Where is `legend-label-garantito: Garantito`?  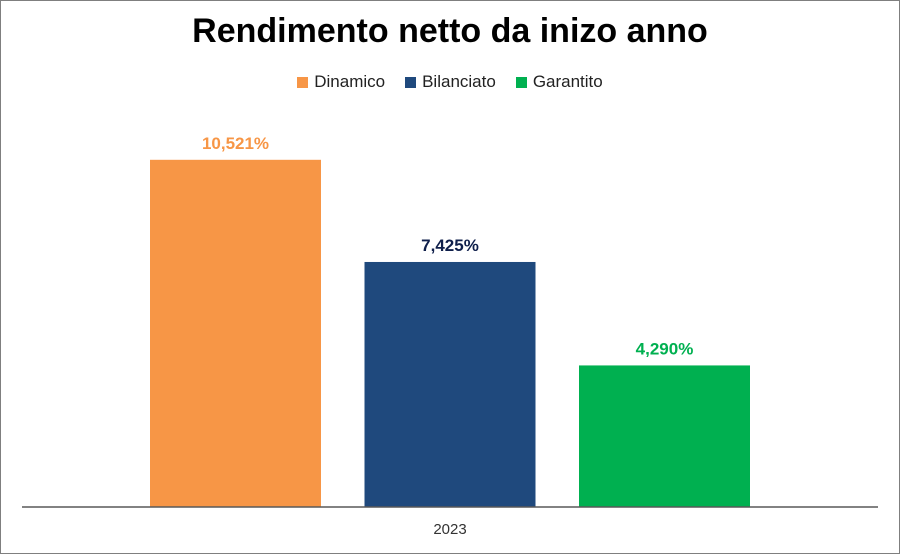 legend-label-garantito: Garantito is located at coordinates (567, 81).